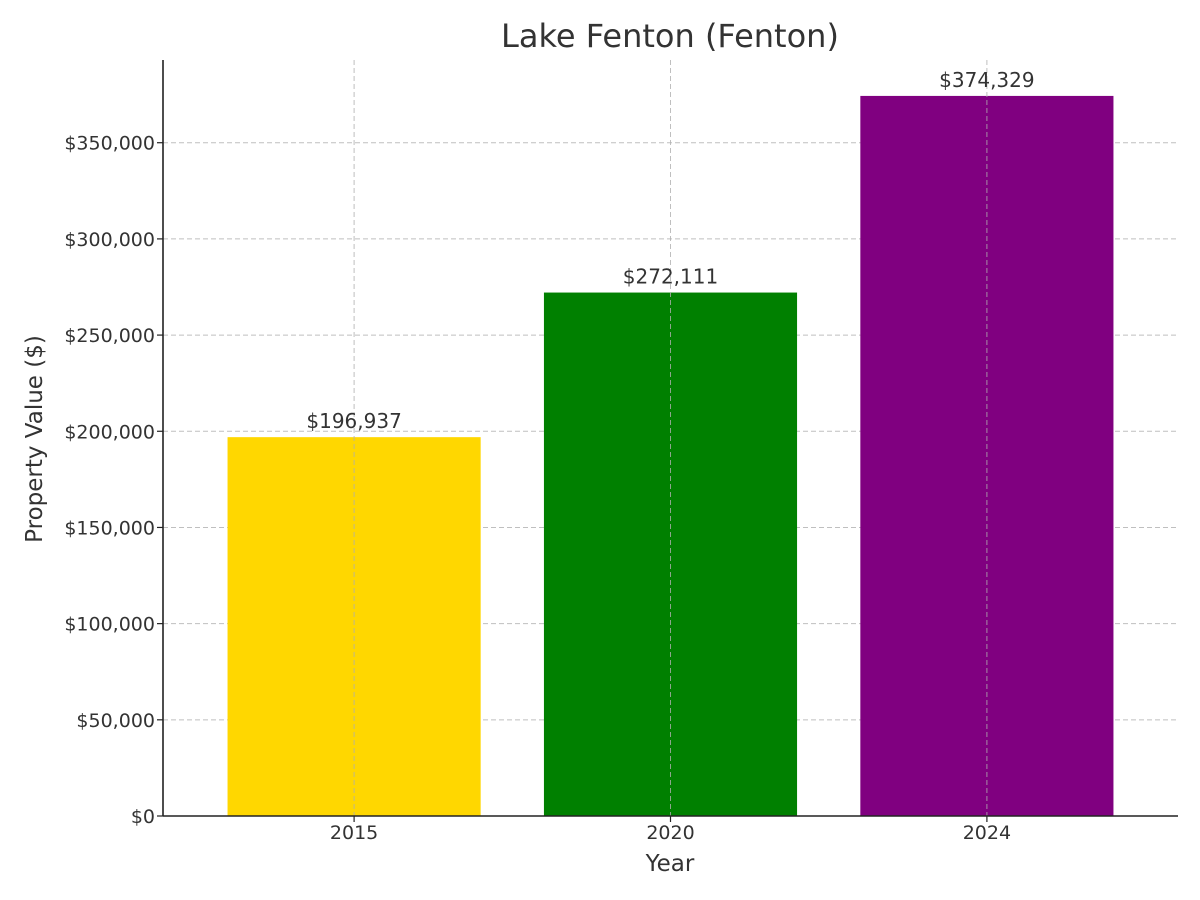 The width and height of the screenshot is (1200, 900). What do you see at coordinates (109, 432) in the screenshot?
I see `y-tick-label: $200,000` at bounding box center [109, 432].